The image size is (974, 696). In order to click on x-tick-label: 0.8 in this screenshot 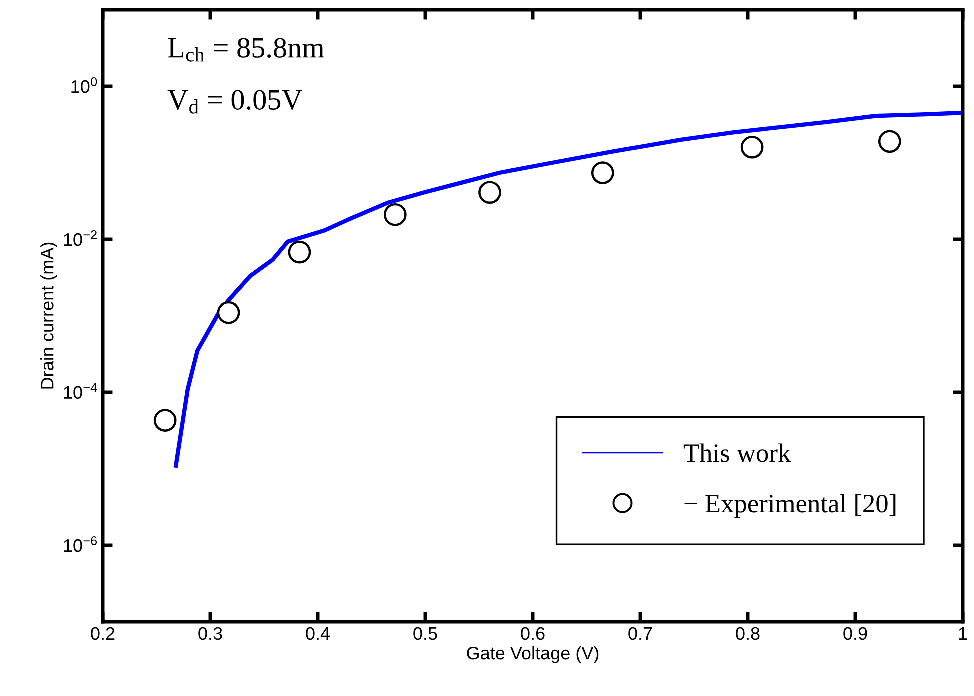, I will do `click(748, 633)`.